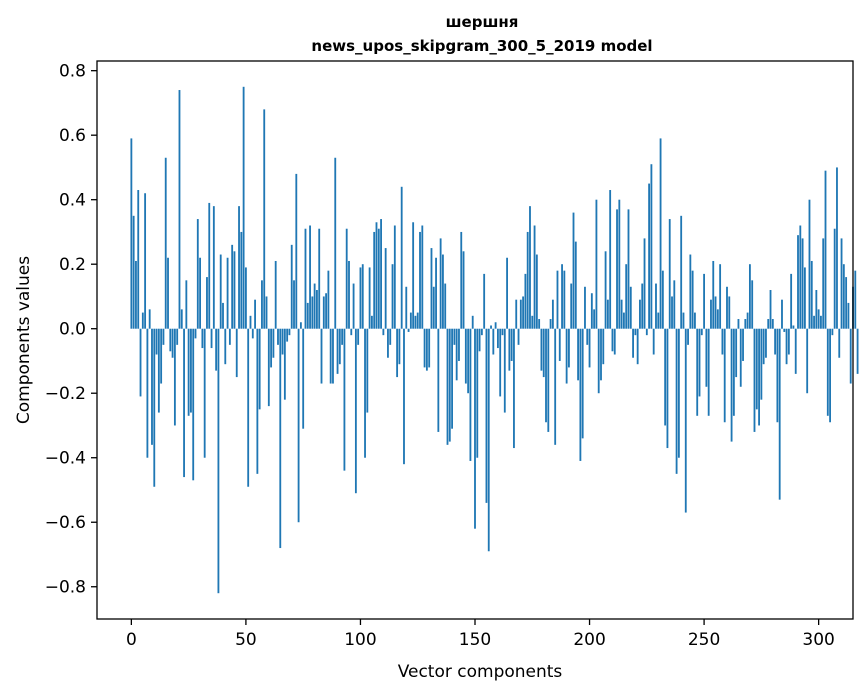 The height and width of the screenshot is (696, 867). I want to click on y-tick-label: −0.6, so click(65, 523).